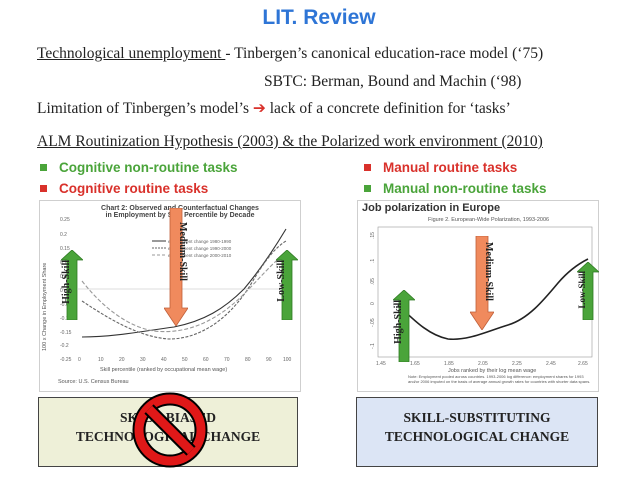  I want to click on legend-1990: employment change 1990-2000, so click(200, 248).